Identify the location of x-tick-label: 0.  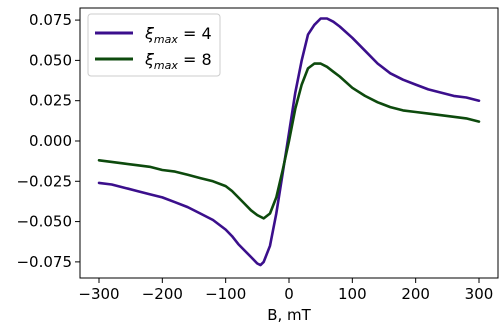
(289, 294).